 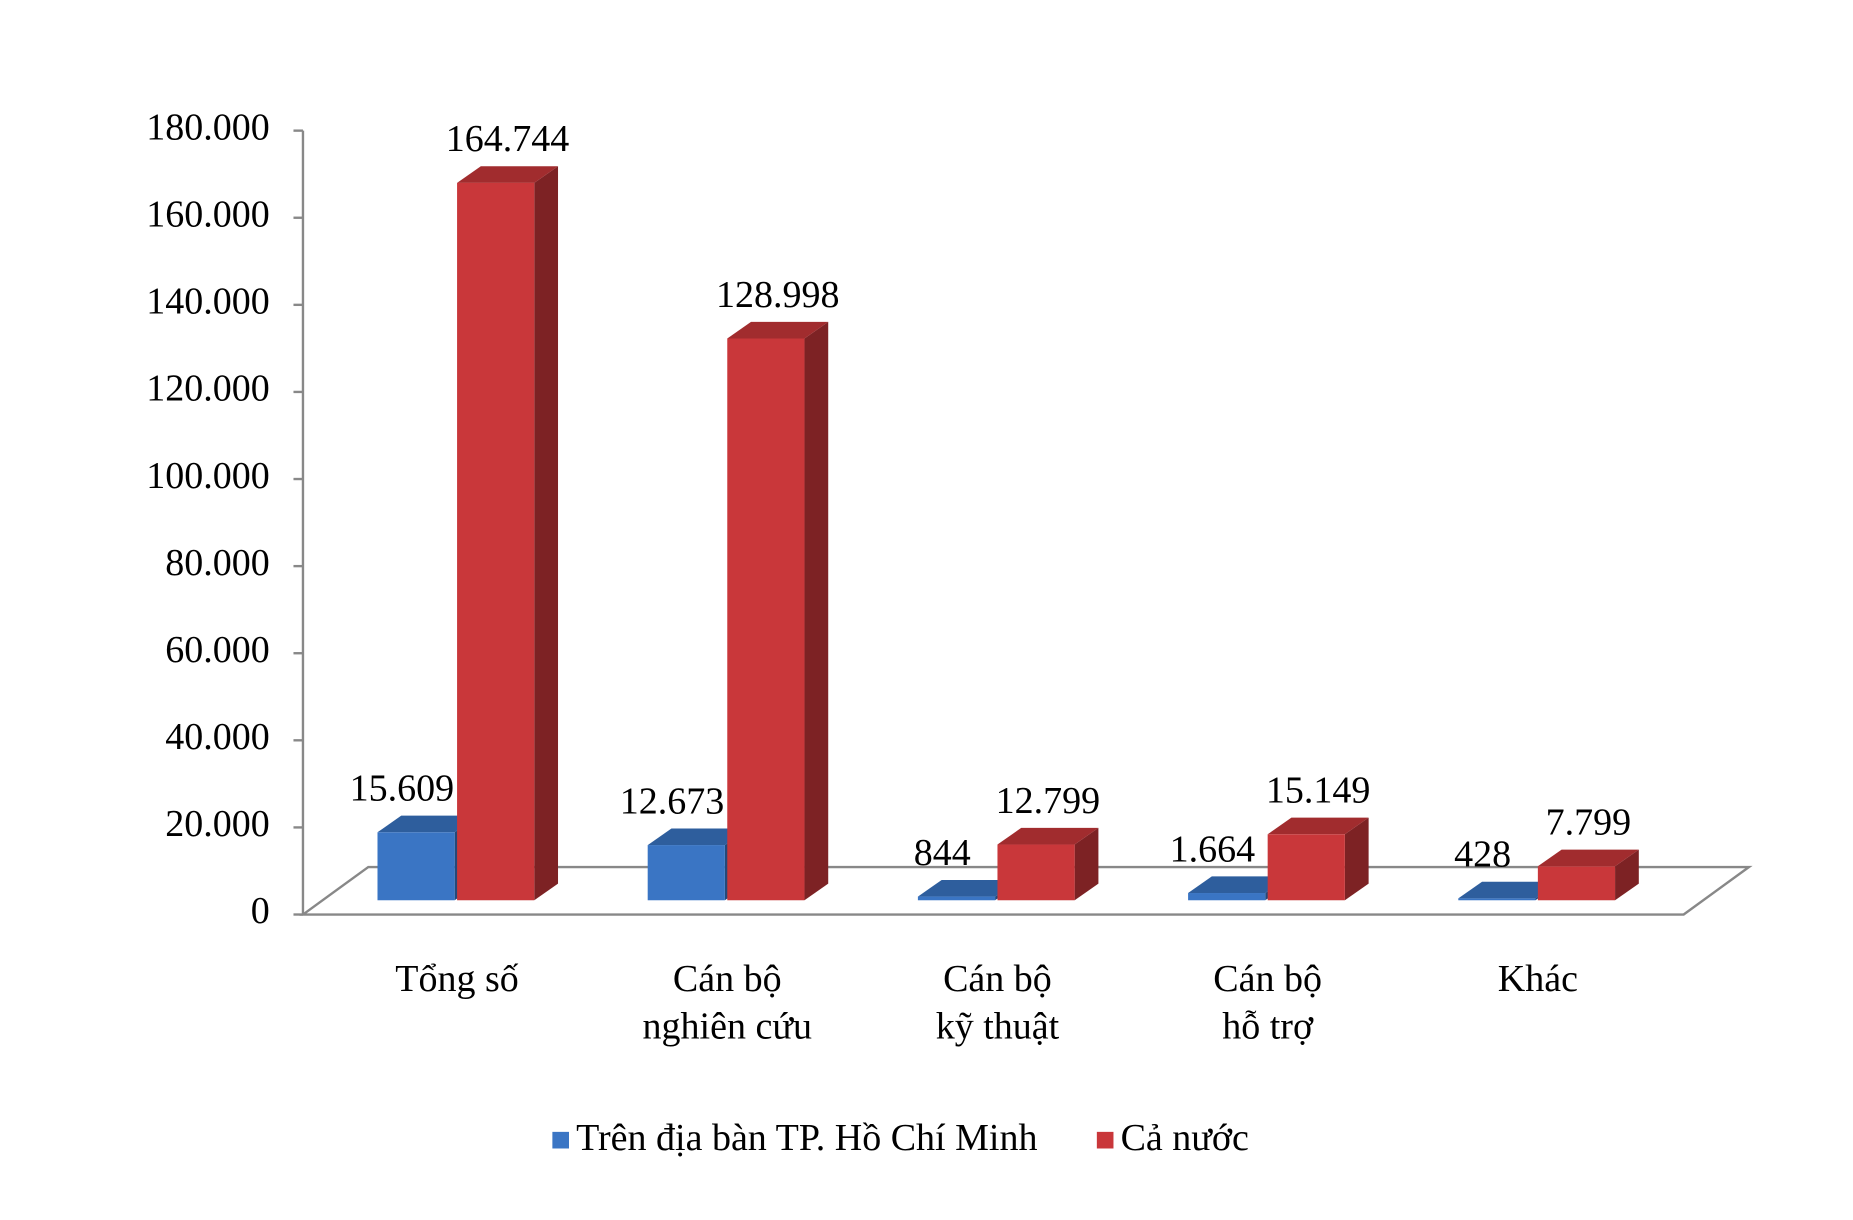 What do you see at coordinates (727, 1026) in the screenshot?
I see `x-tick-label: nghiên cứu` at bounding box center [727, 1026].